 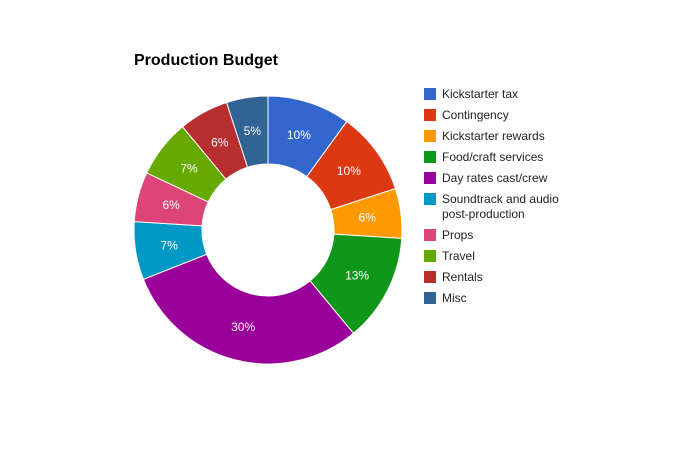 What do you see at coordinates (462, 277) in the screenshot?
I see `legend-label: Rentals` at bounding box center [462, 277].